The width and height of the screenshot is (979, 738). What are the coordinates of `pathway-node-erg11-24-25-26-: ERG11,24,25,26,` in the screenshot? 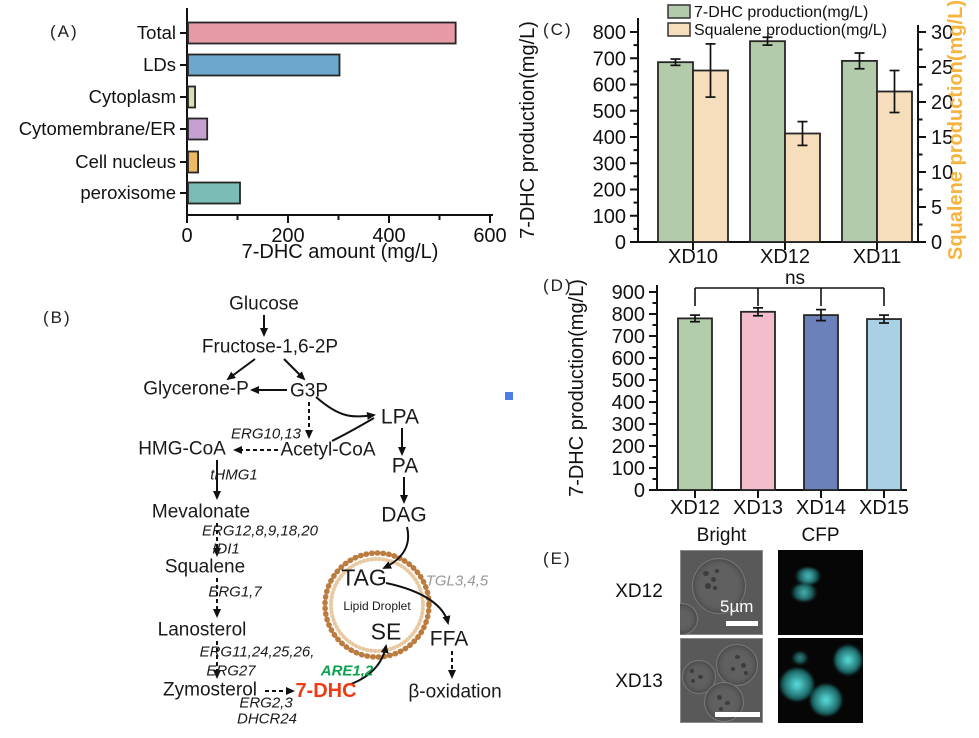 It's located at (257, 652).